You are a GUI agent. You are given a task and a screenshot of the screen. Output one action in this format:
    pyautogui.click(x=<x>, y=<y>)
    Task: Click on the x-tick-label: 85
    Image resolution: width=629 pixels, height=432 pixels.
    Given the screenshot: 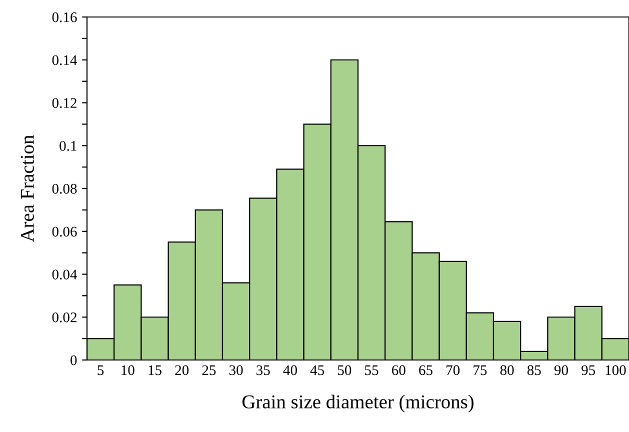 What is the action you would take?
    pyautogui.click(x=534, y=370)
    